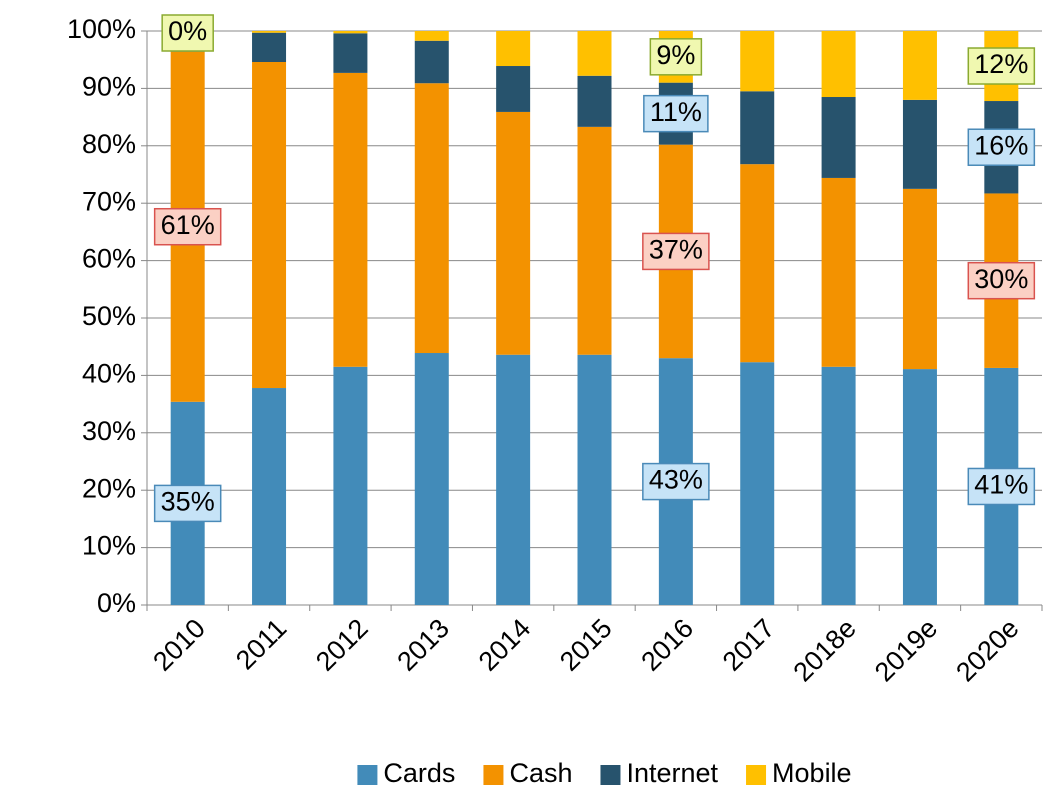 This screenshot has height=795, width=1049. Describe the element at coordinates (505, 645) in the screenshot. I see `x-tick-label: 2014` at that location.